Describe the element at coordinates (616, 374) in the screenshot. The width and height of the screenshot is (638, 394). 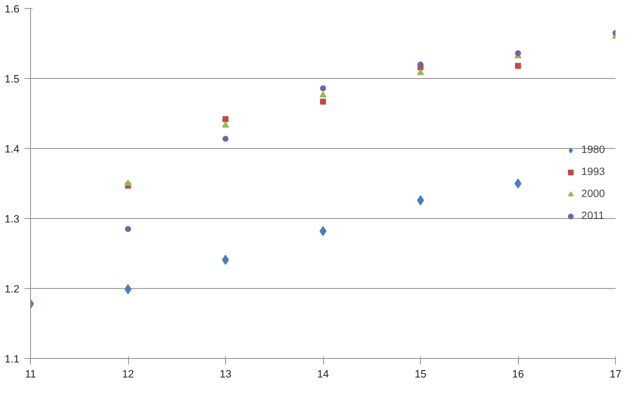
I see `x-tick-label: 17` at that location.